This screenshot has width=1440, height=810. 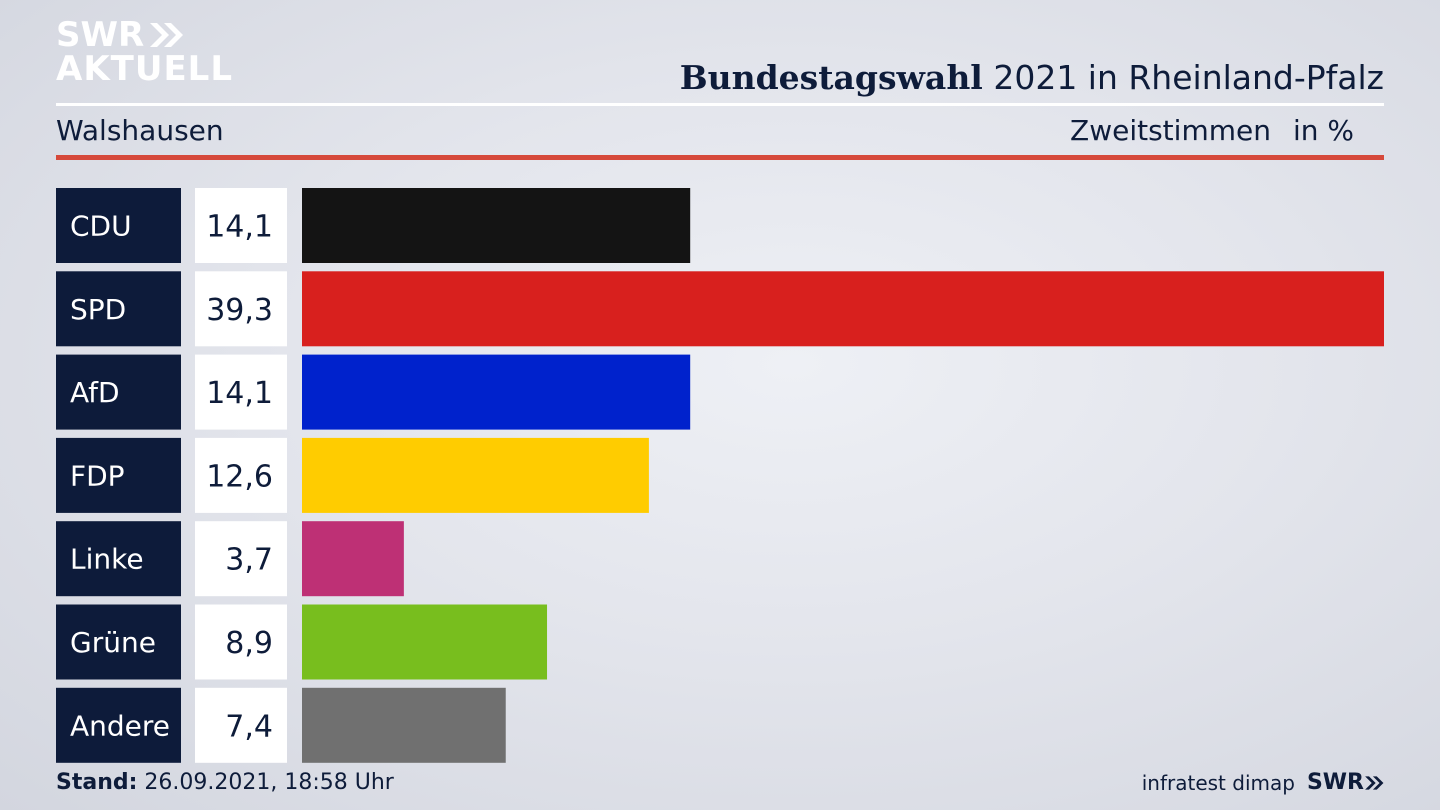 I want to click on party-label-bg-cdu, so click(x=118, y=225).